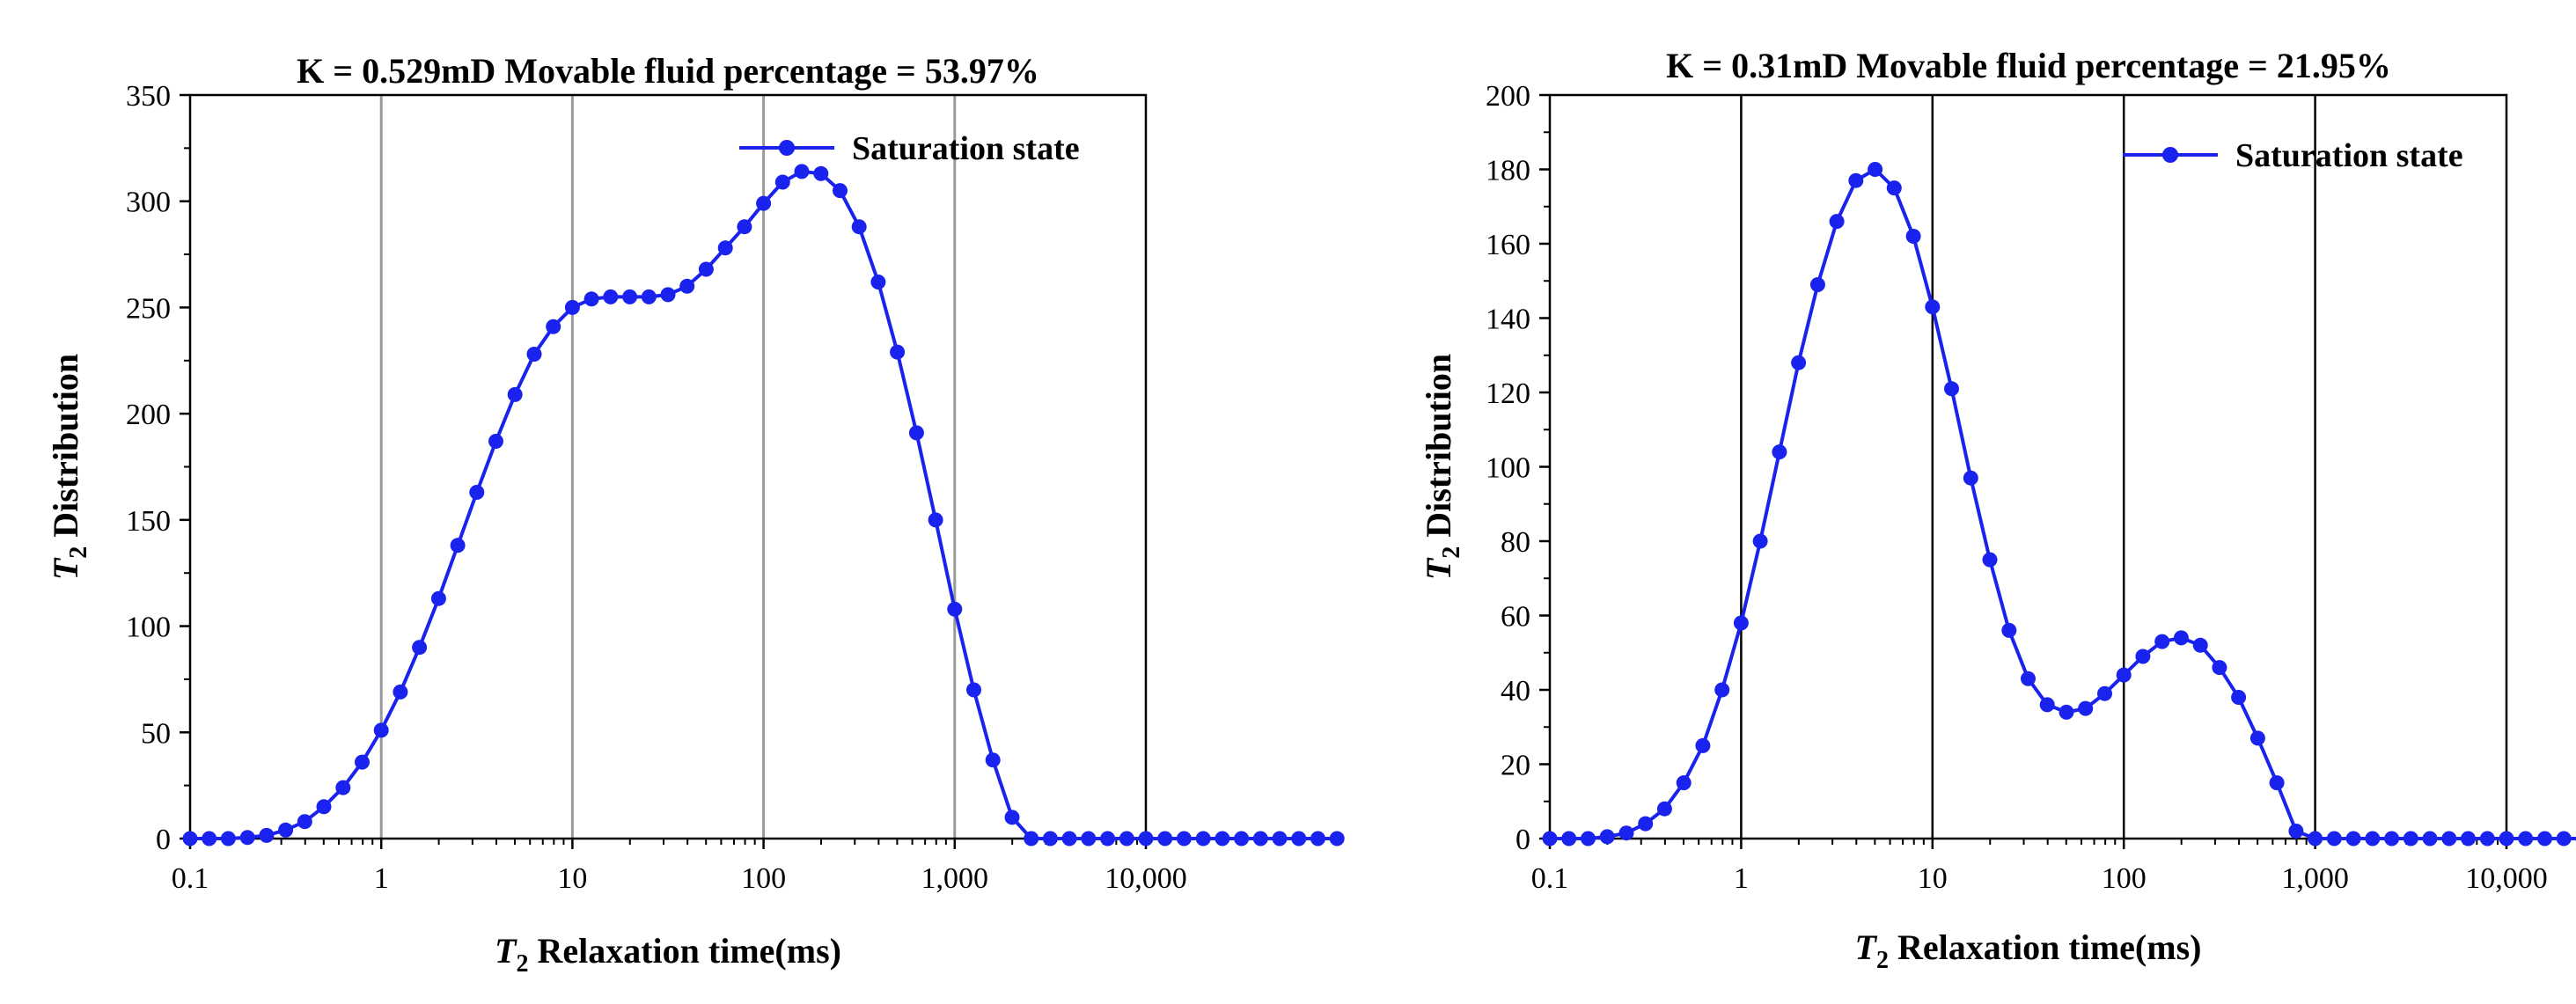 Image resolution: width=2576 pixels, height=1004 pixels. I want to click on y-tick-label: 140, so click(1508, 320).